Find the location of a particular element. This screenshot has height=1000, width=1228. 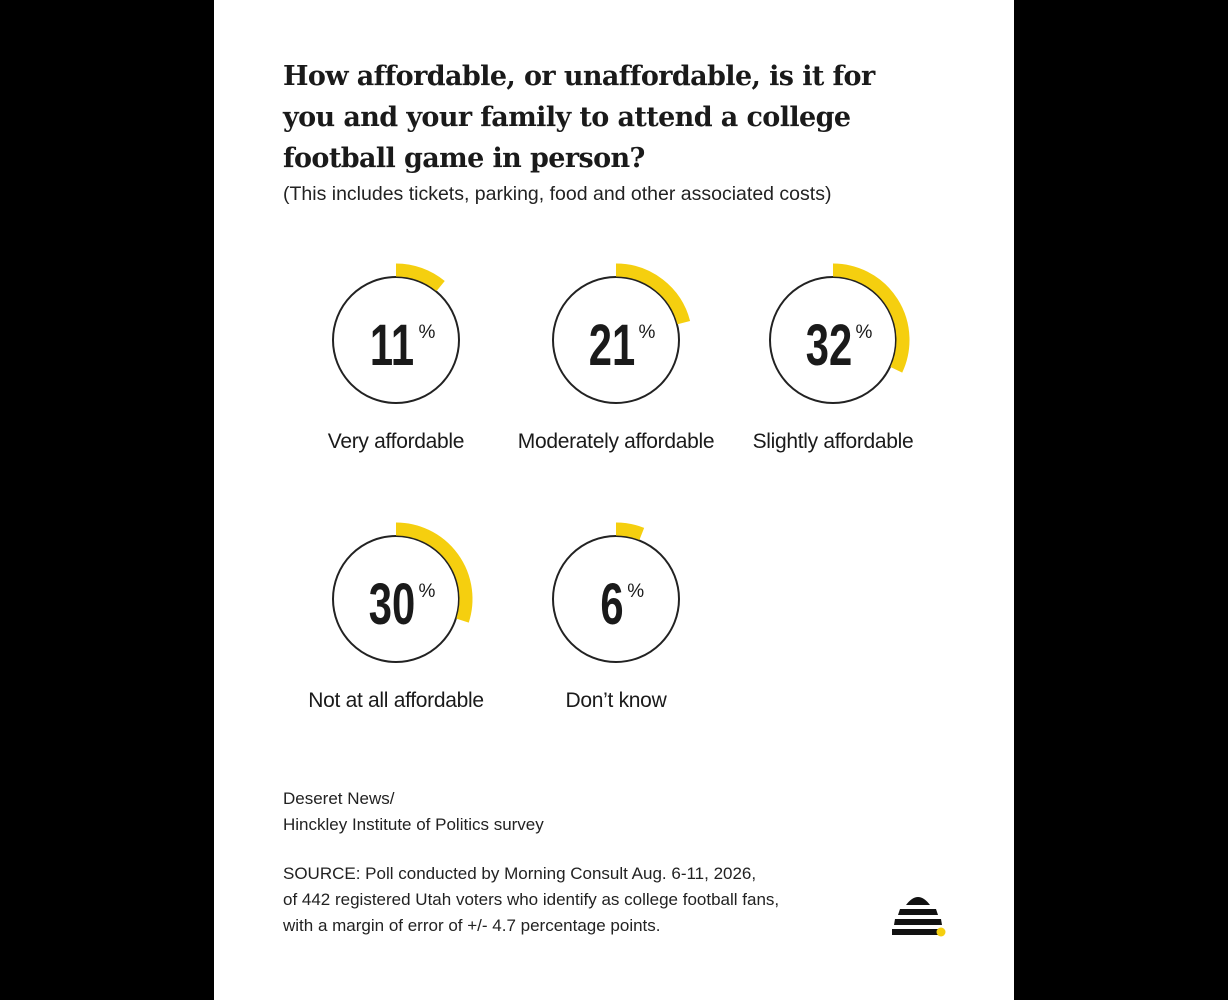

donut-arc-moderately-affordable is located at coordinates (653, 294).